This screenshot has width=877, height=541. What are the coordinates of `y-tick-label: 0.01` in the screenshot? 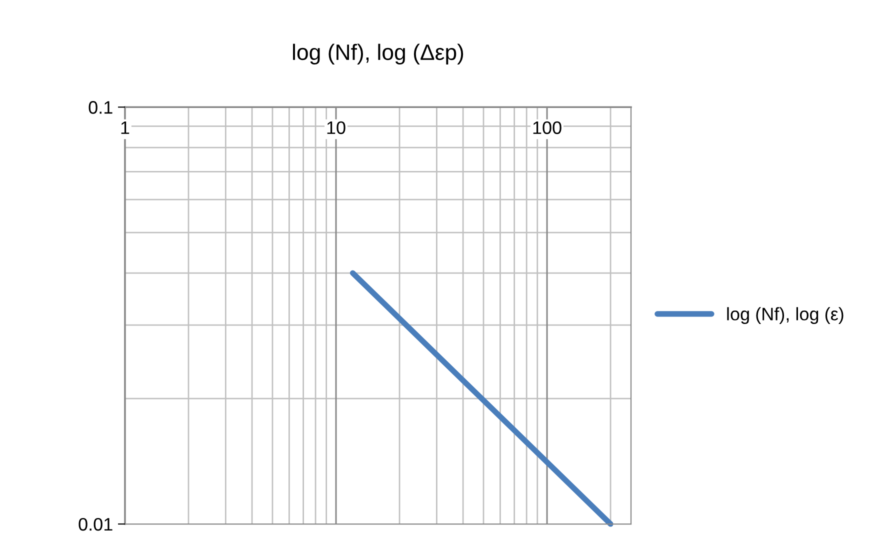 It's located at (95, 524).